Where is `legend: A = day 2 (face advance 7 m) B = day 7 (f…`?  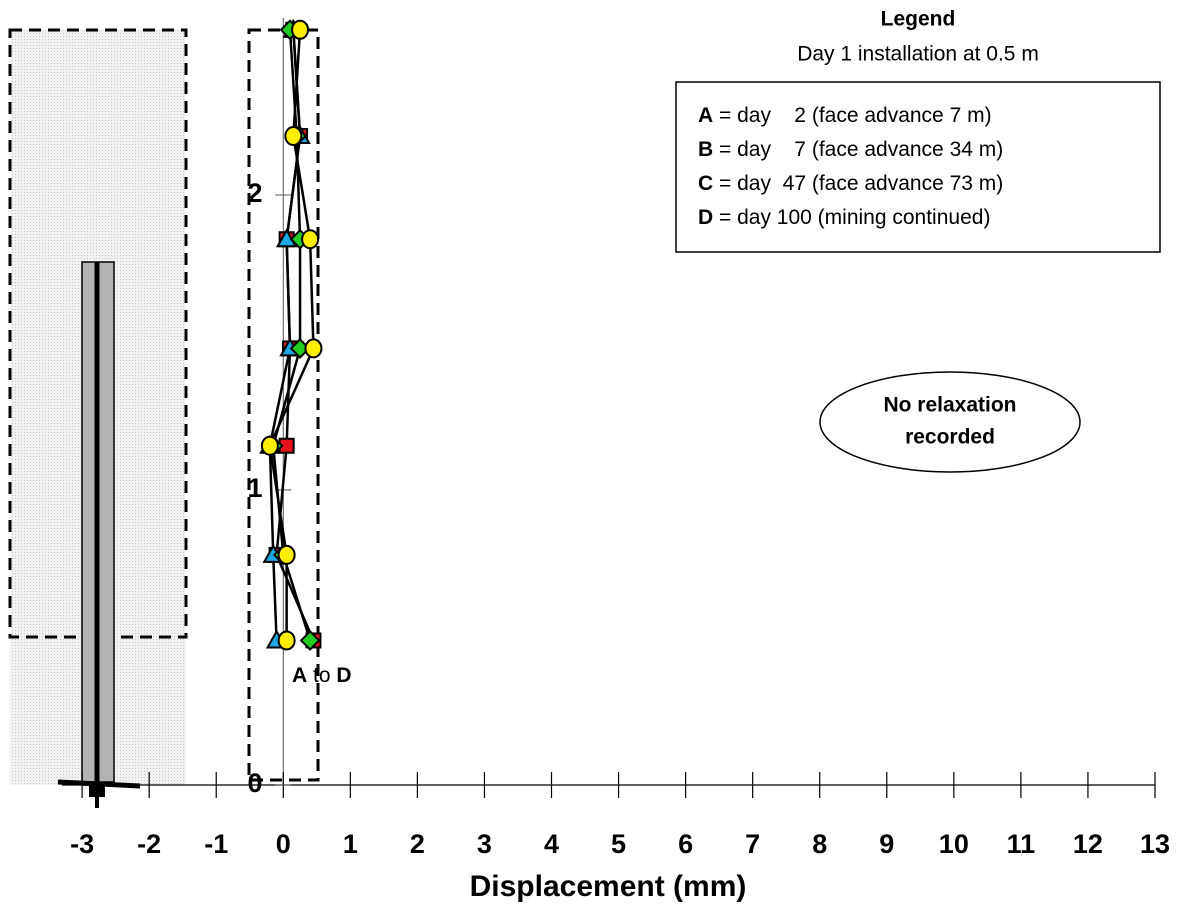 legend: A = day 2 (face advance 7 m) B = day 7 (f… is located at coordinates (850, 166).